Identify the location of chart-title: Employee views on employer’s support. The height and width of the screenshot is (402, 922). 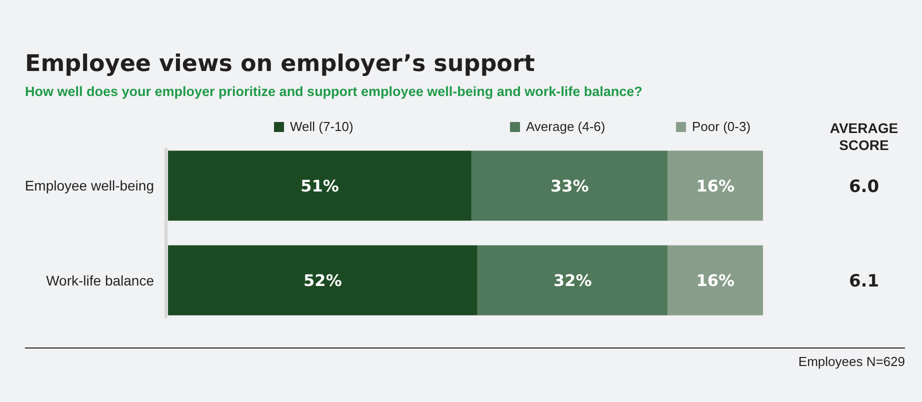
(280, 64).